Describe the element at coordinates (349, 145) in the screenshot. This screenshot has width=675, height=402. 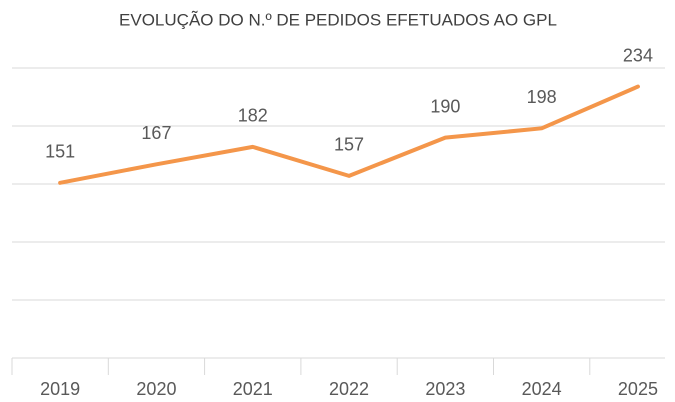
I see `data-label: 157` at that location.